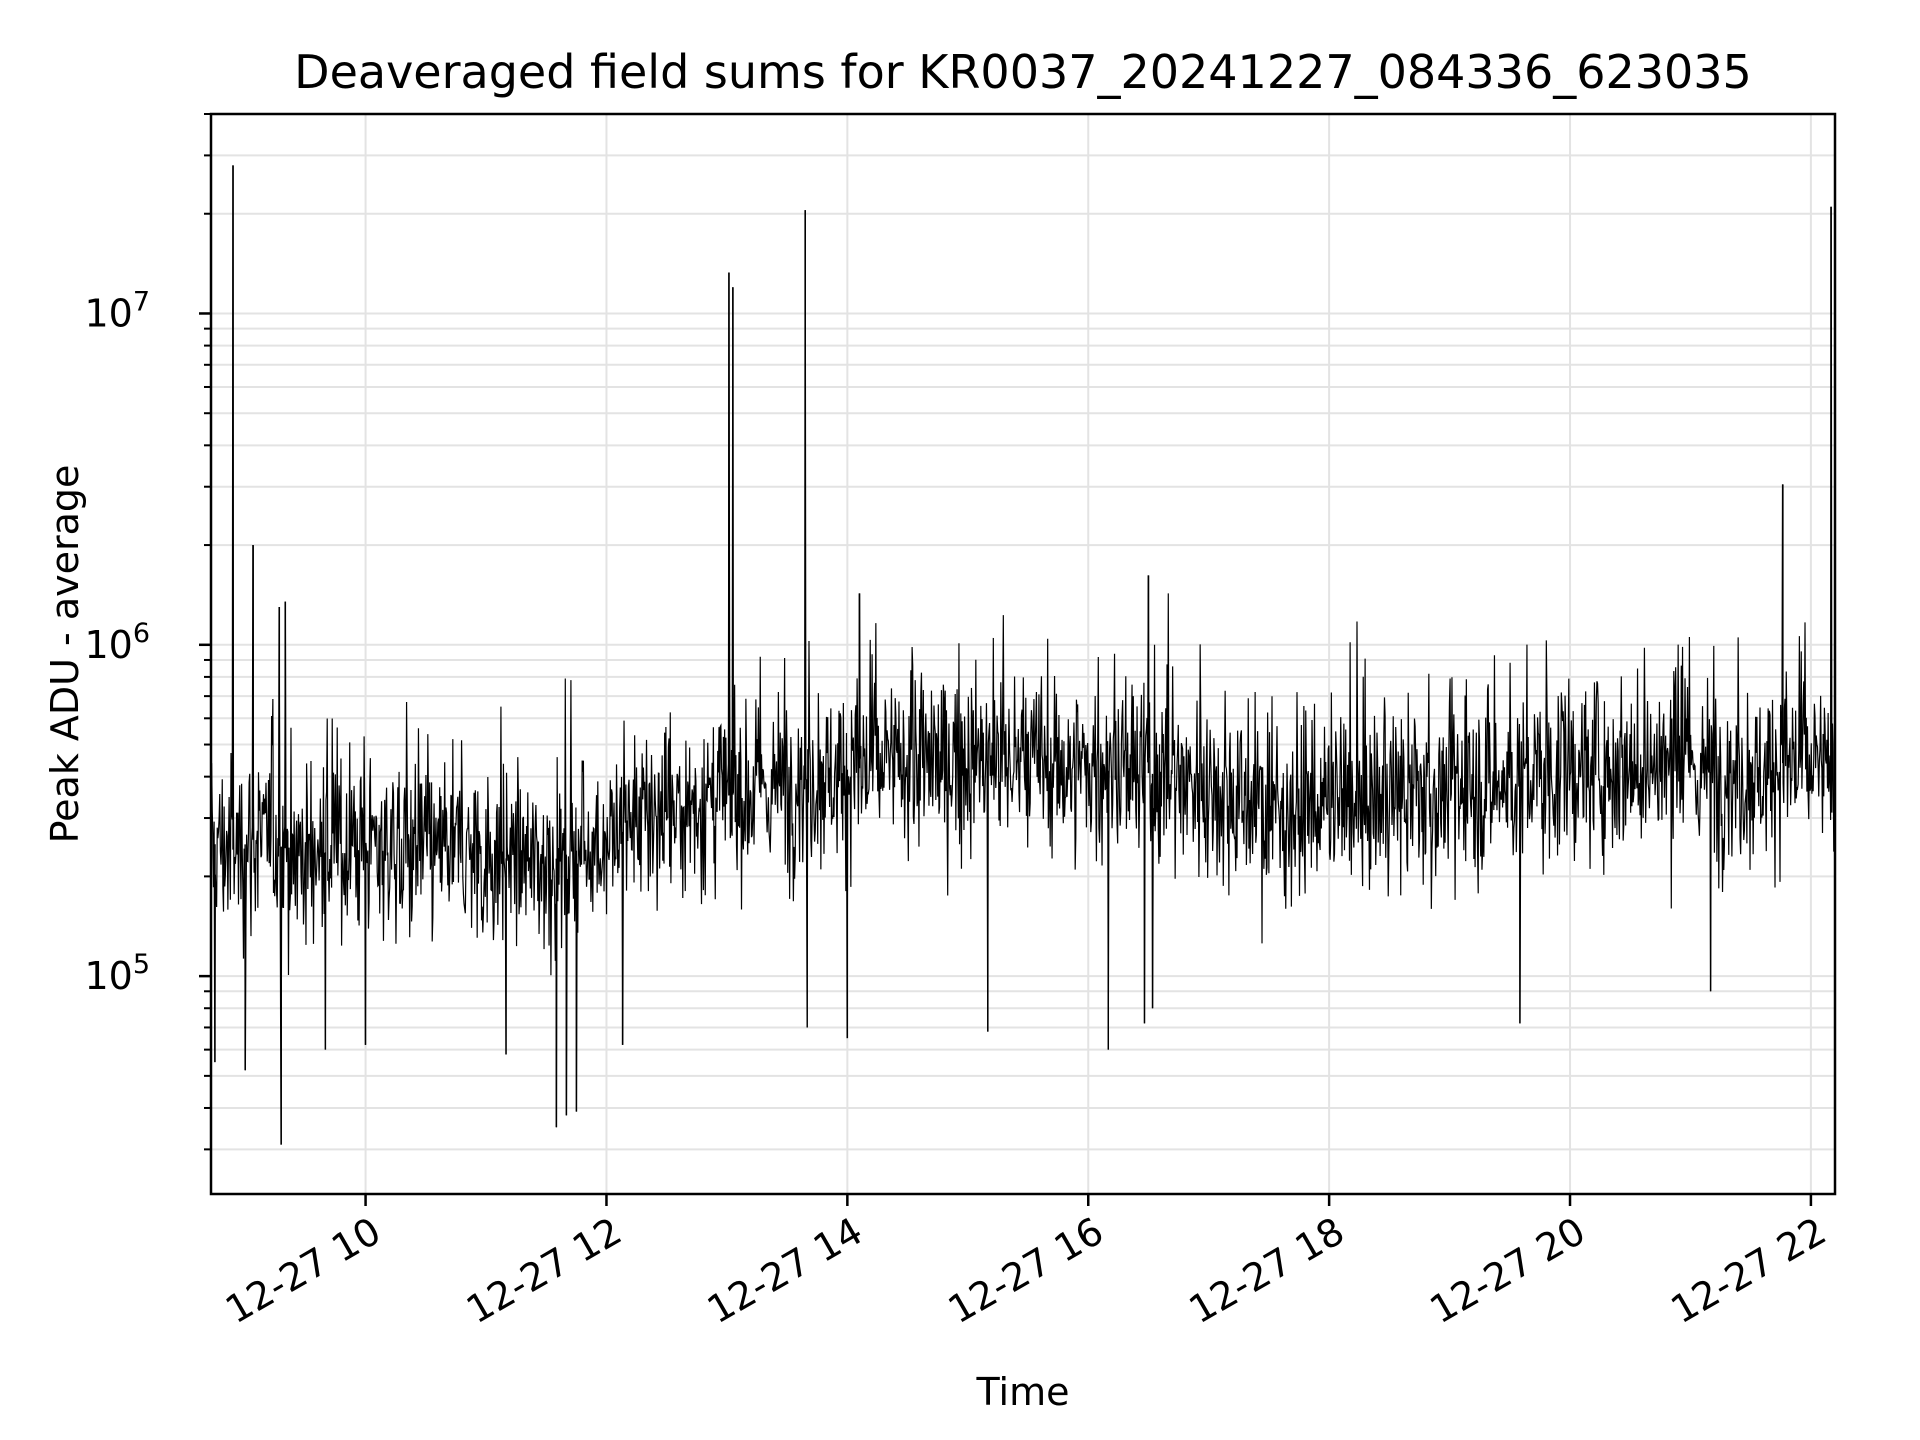 This screenshot has height=1440, width=1920. Describe the element at coordinates (1023, 1392) in the screenshot. I see `x-axis-label: Time` at that location.